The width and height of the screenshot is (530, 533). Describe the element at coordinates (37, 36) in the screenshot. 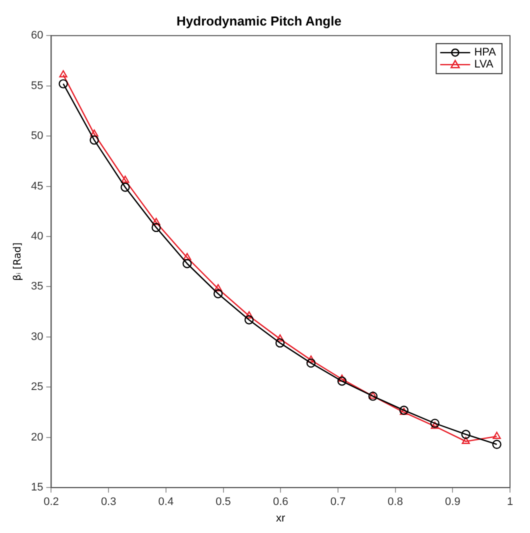

I see `y-tick-label: 60` at that location.